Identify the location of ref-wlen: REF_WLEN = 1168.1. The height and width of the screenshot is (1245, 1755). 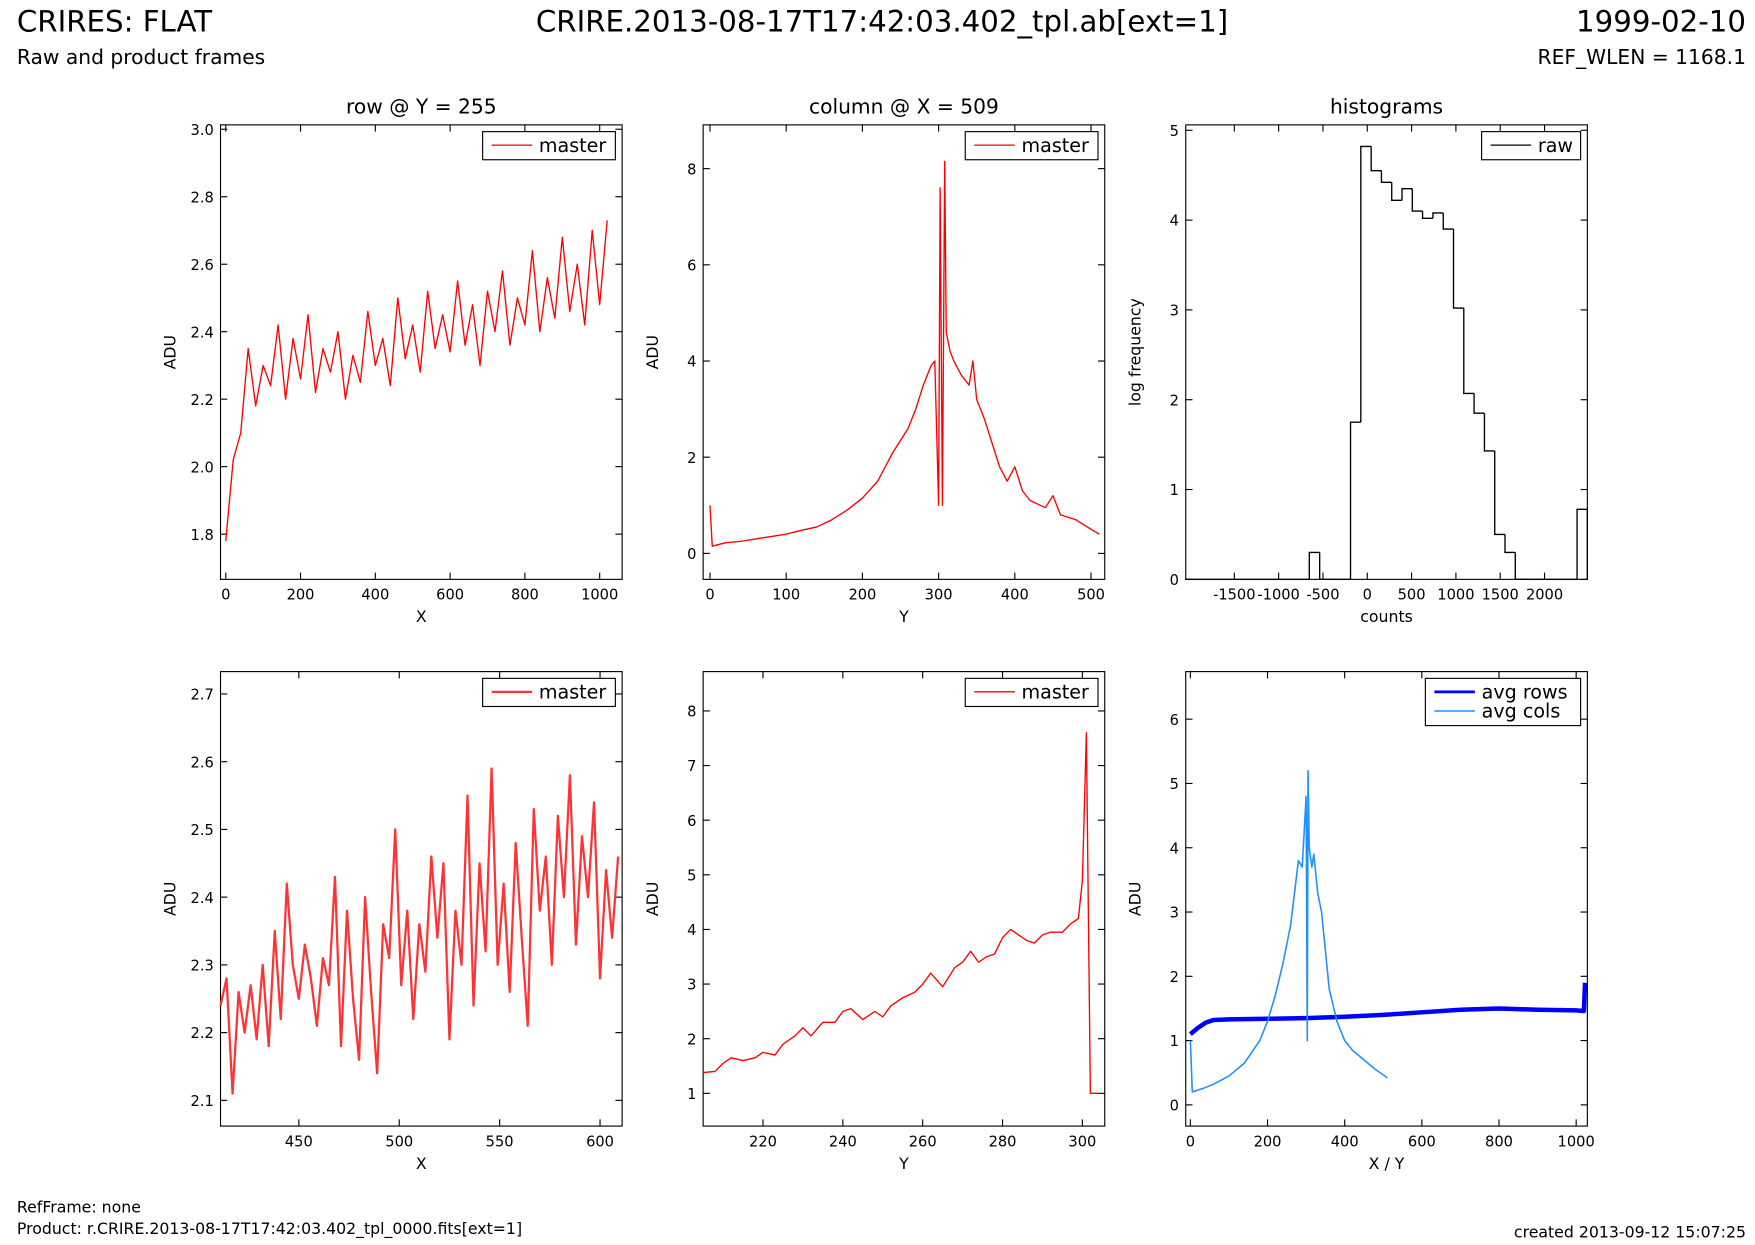
(1642, 57).